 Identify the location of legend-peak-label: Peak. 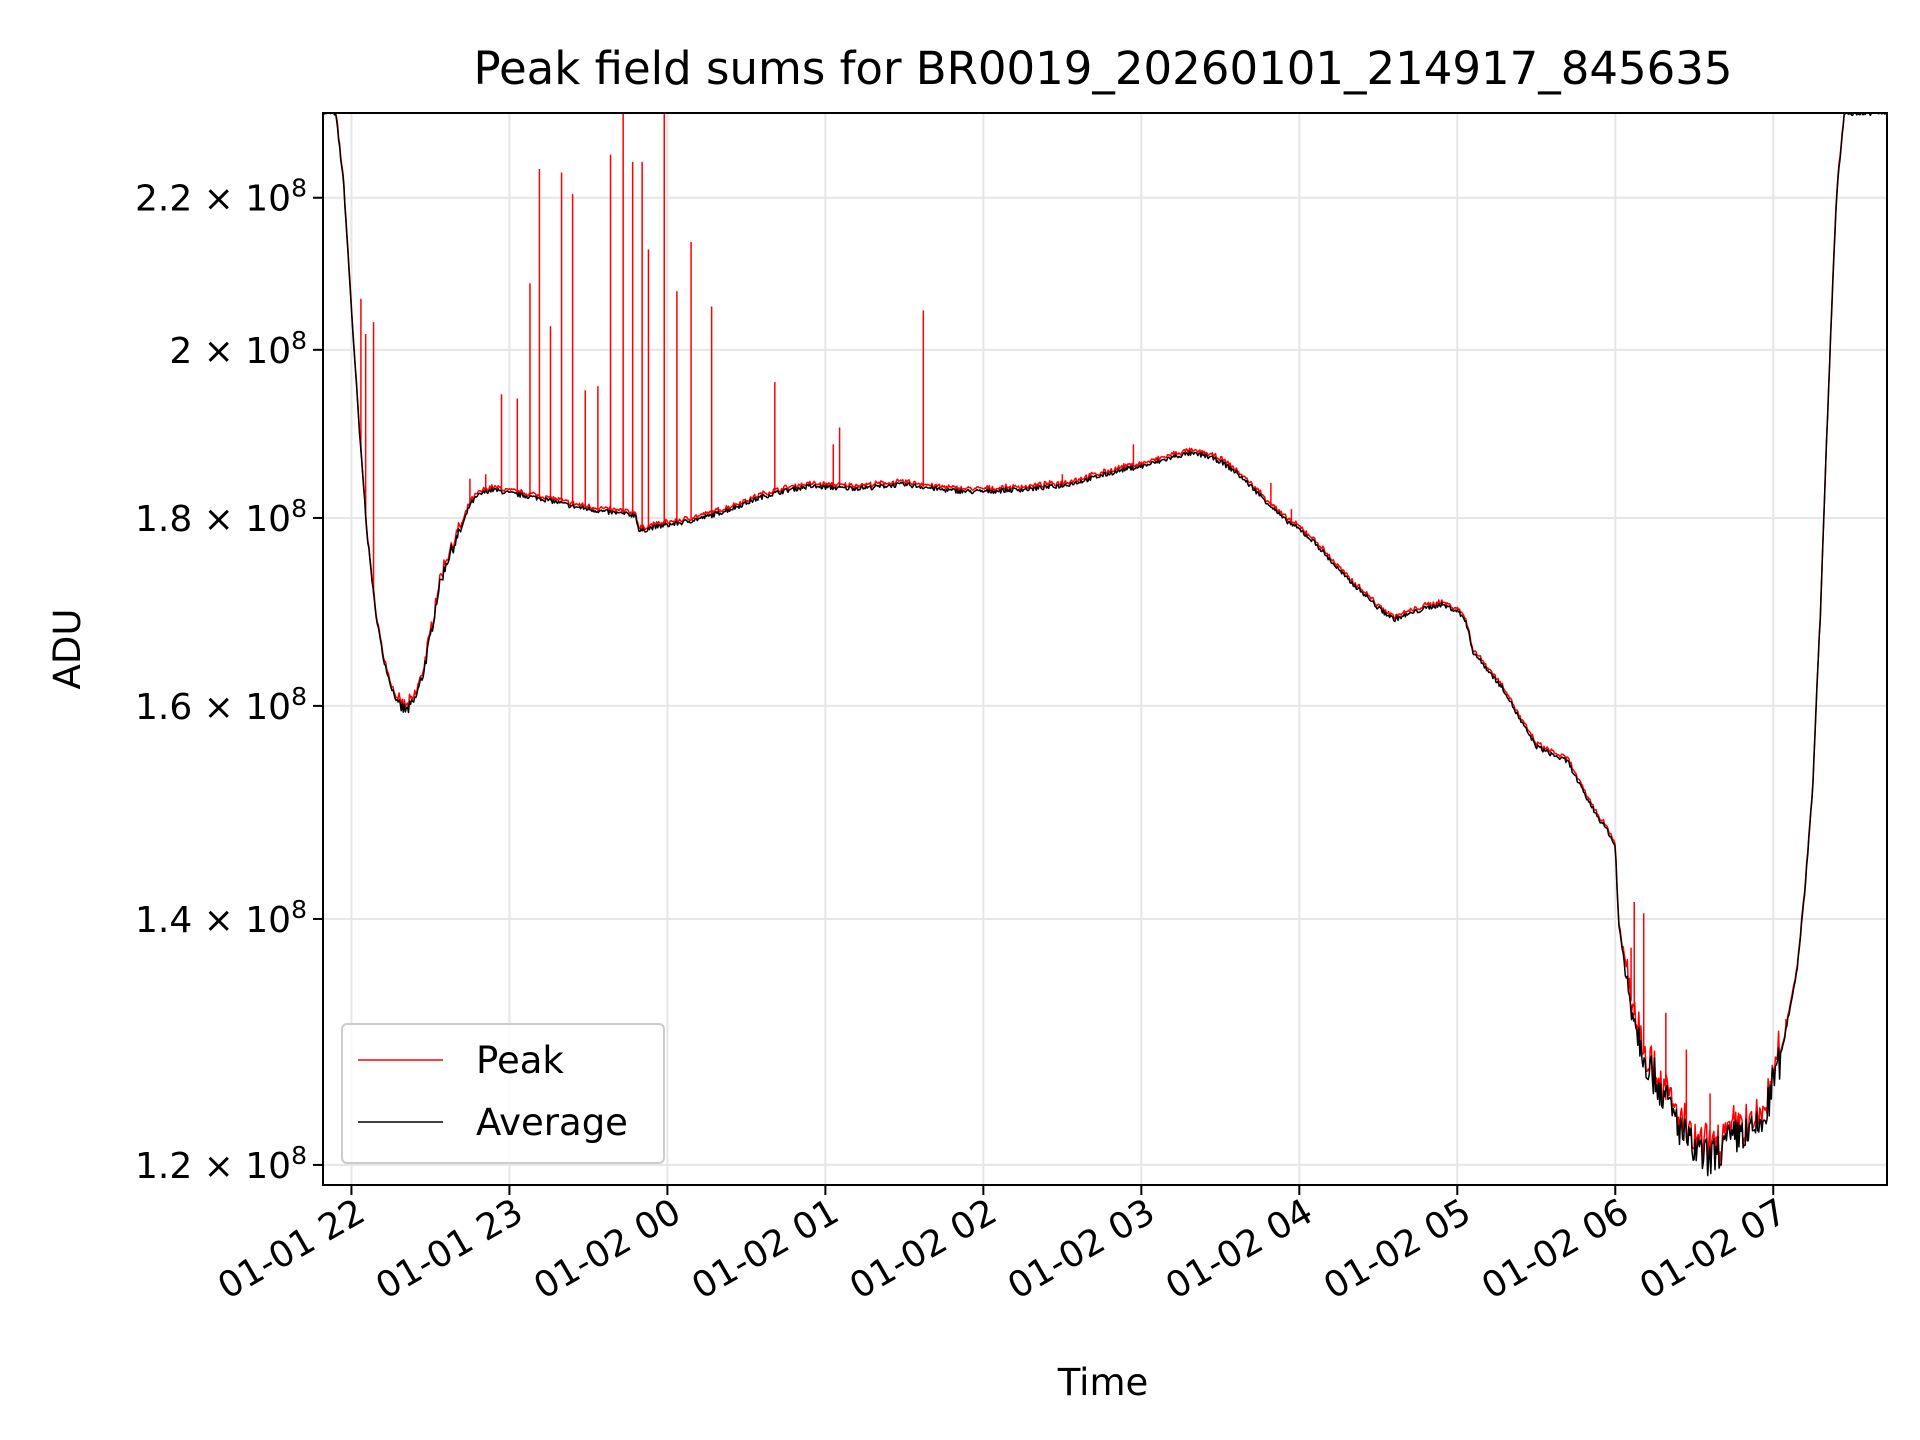
(520, 1060).